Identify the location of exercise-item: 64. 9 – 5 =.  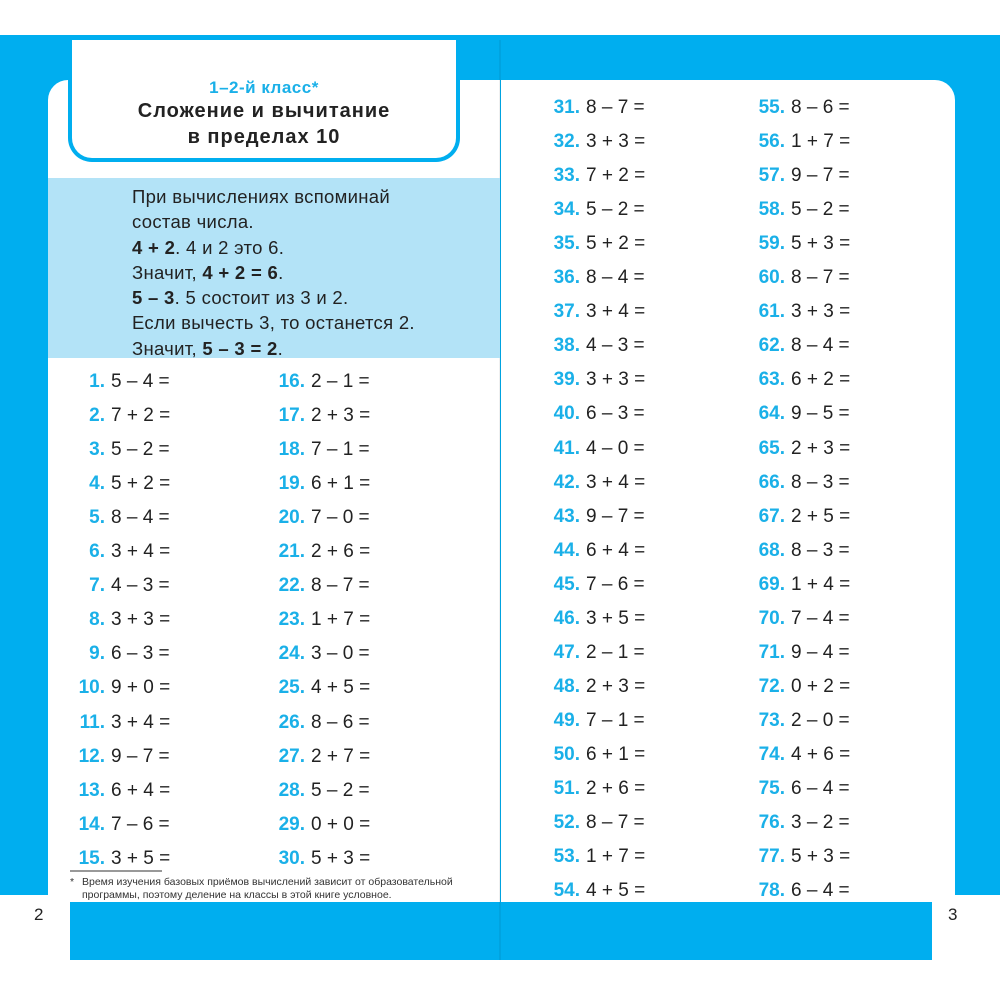
(792, 414).